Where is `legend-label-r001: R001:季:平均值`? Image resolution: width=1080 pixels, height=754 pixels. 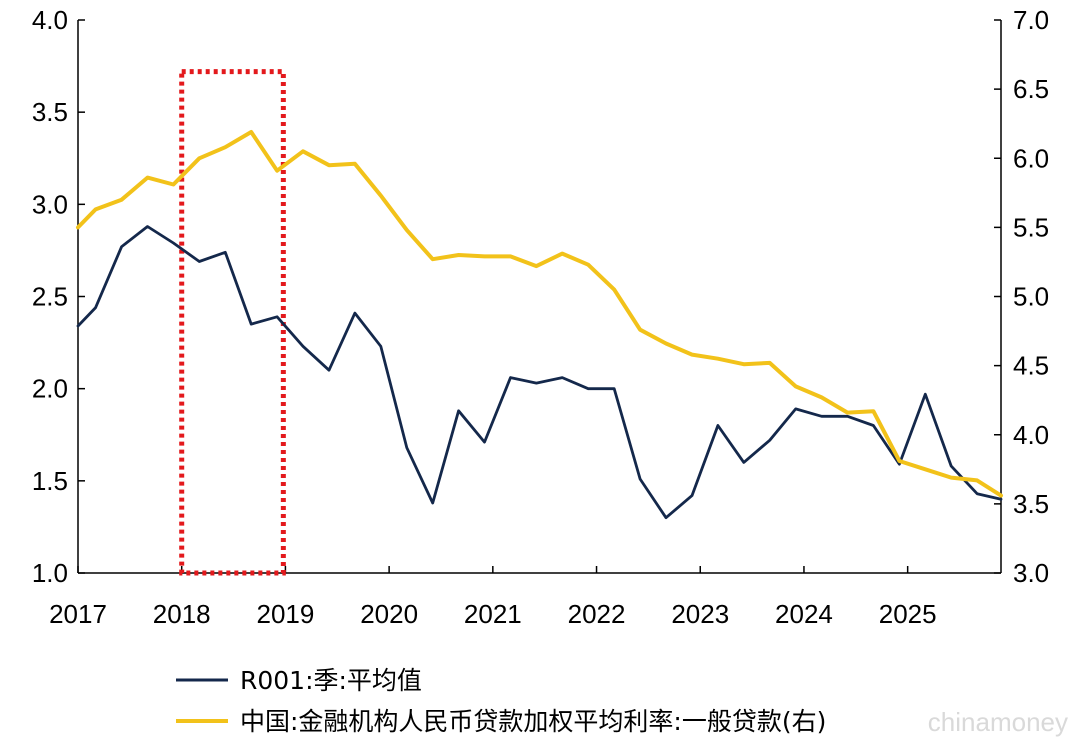
legend-label-r001: R001:季:平均值 is located at coordinates (331, 680).